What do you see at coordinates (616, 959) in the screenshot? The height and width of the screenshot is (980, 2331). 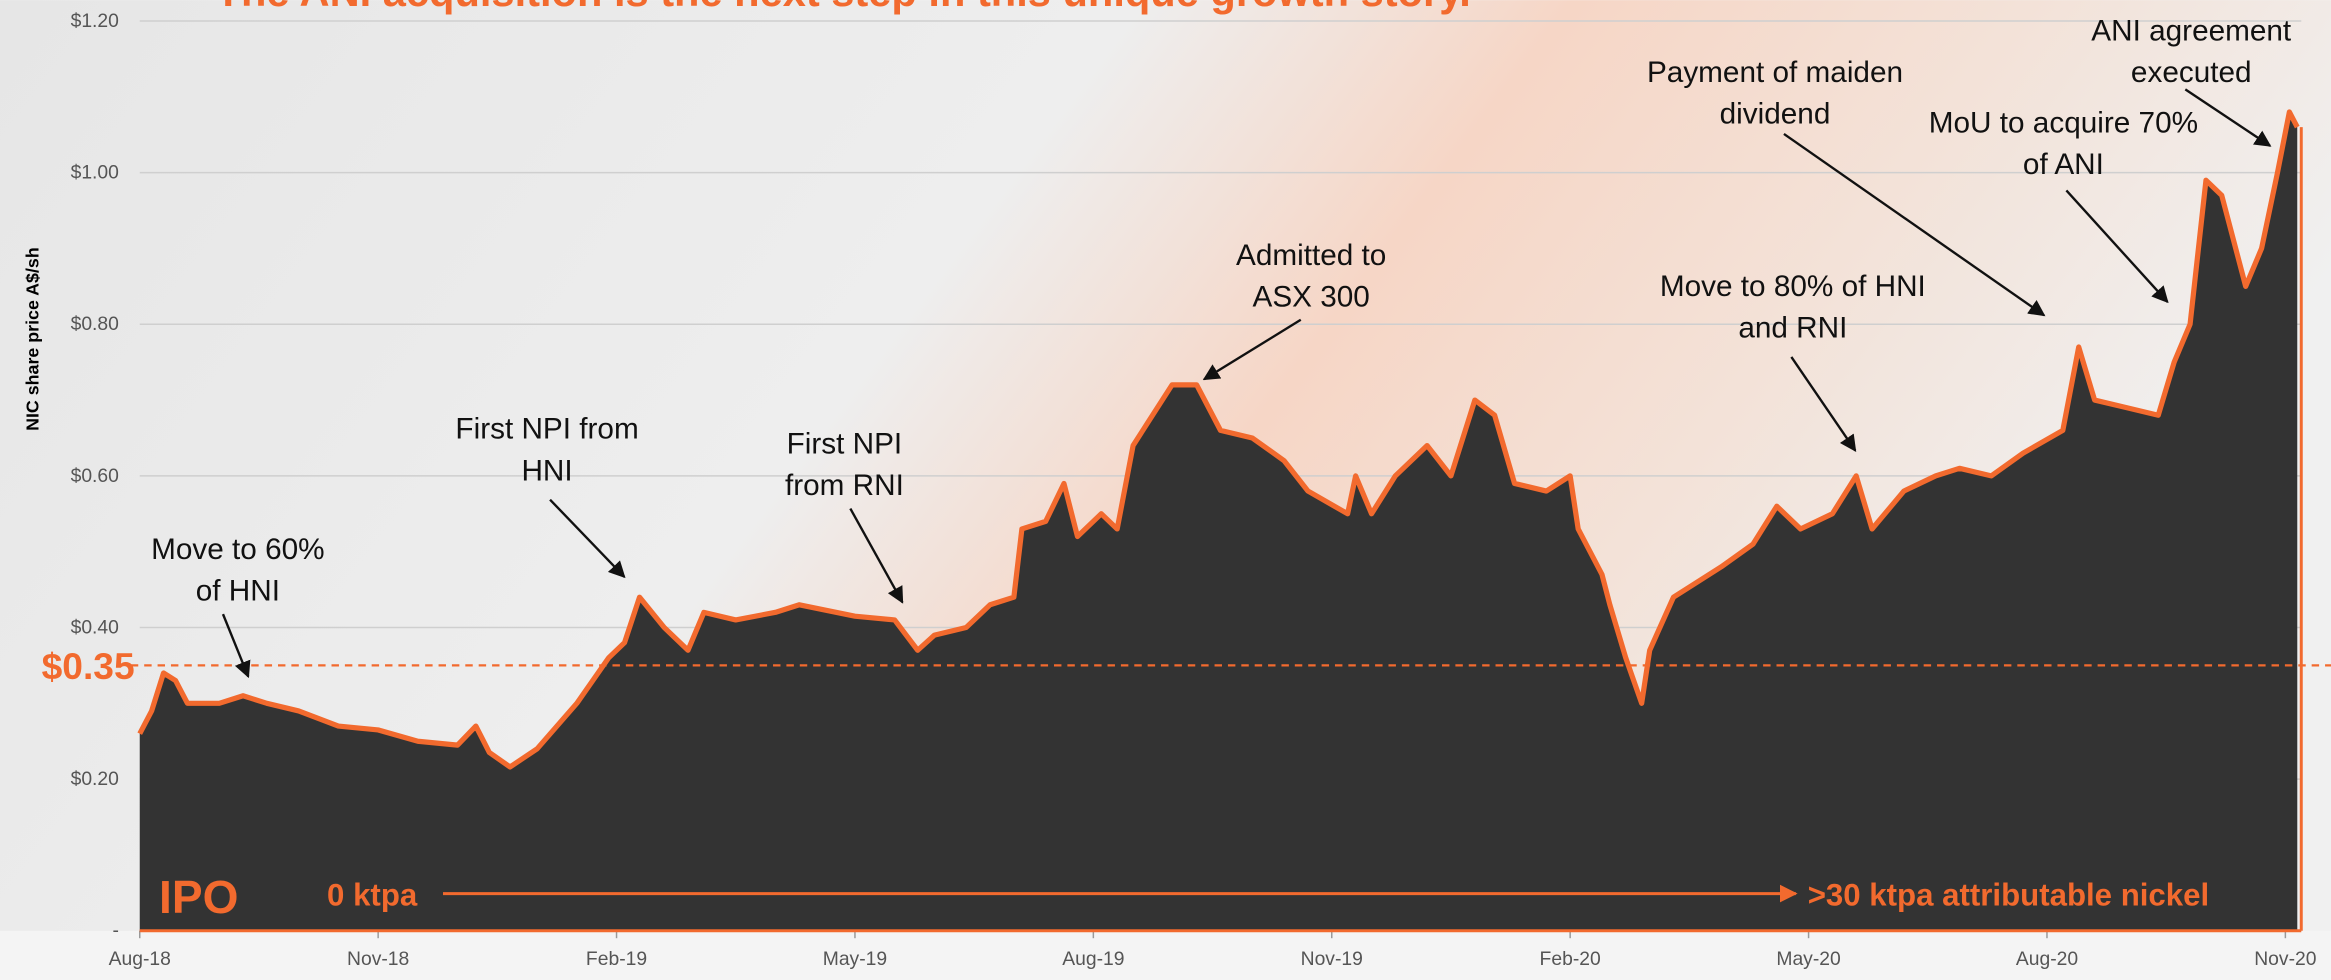 I see `x-tick-label: Feb-19` at bounding box center [616, 959].